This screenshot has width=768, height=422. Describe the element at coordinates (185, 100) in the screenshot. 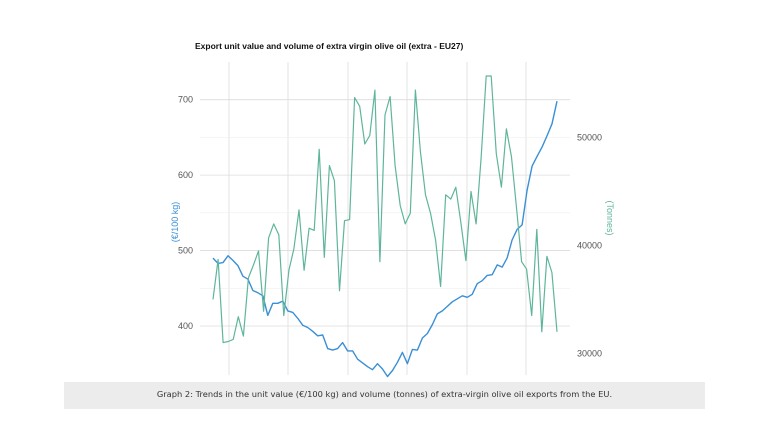

I see `left-tick-label: 700` at that location.